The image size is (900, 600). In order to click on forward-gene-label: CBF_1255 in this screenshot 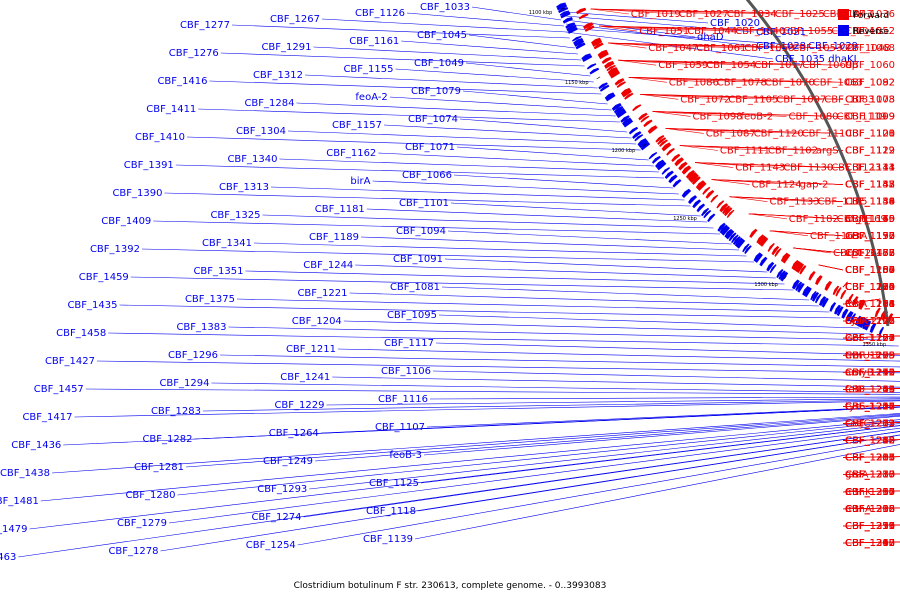, I will do `click(870, 389)`.